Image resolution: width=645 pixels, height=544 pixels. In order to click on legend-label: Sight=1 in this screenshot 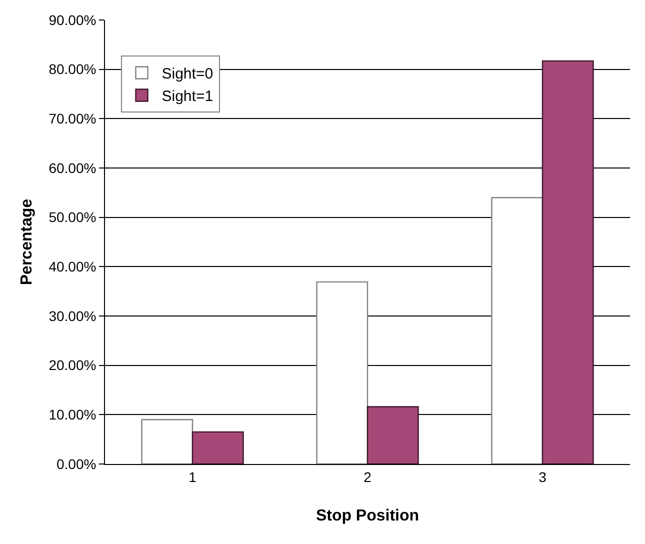, I will do `click(188, 97)`.